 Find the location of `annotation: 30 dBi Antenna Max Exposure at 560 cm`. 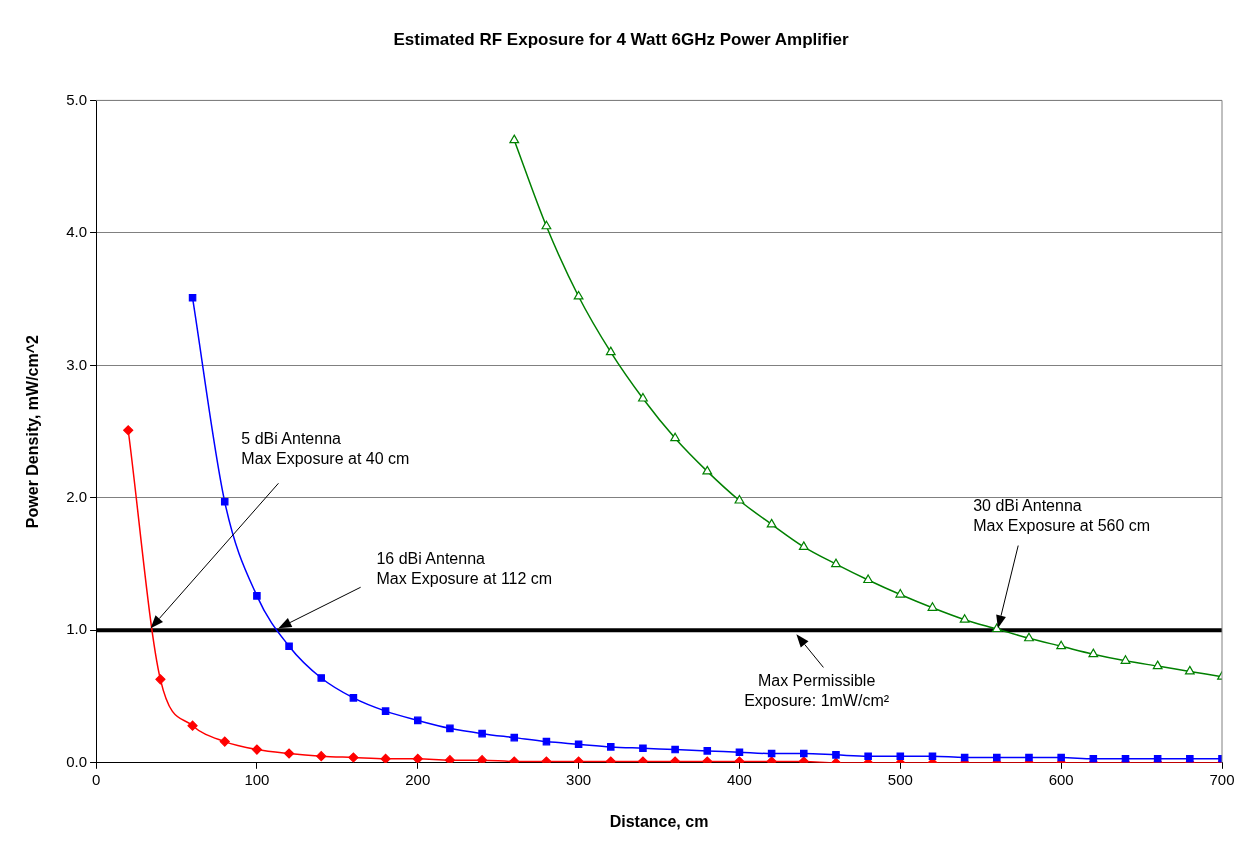

annotation: 30 dBi Antenna Max Exposure at 560 cm is located at coordinates (1062, 515).